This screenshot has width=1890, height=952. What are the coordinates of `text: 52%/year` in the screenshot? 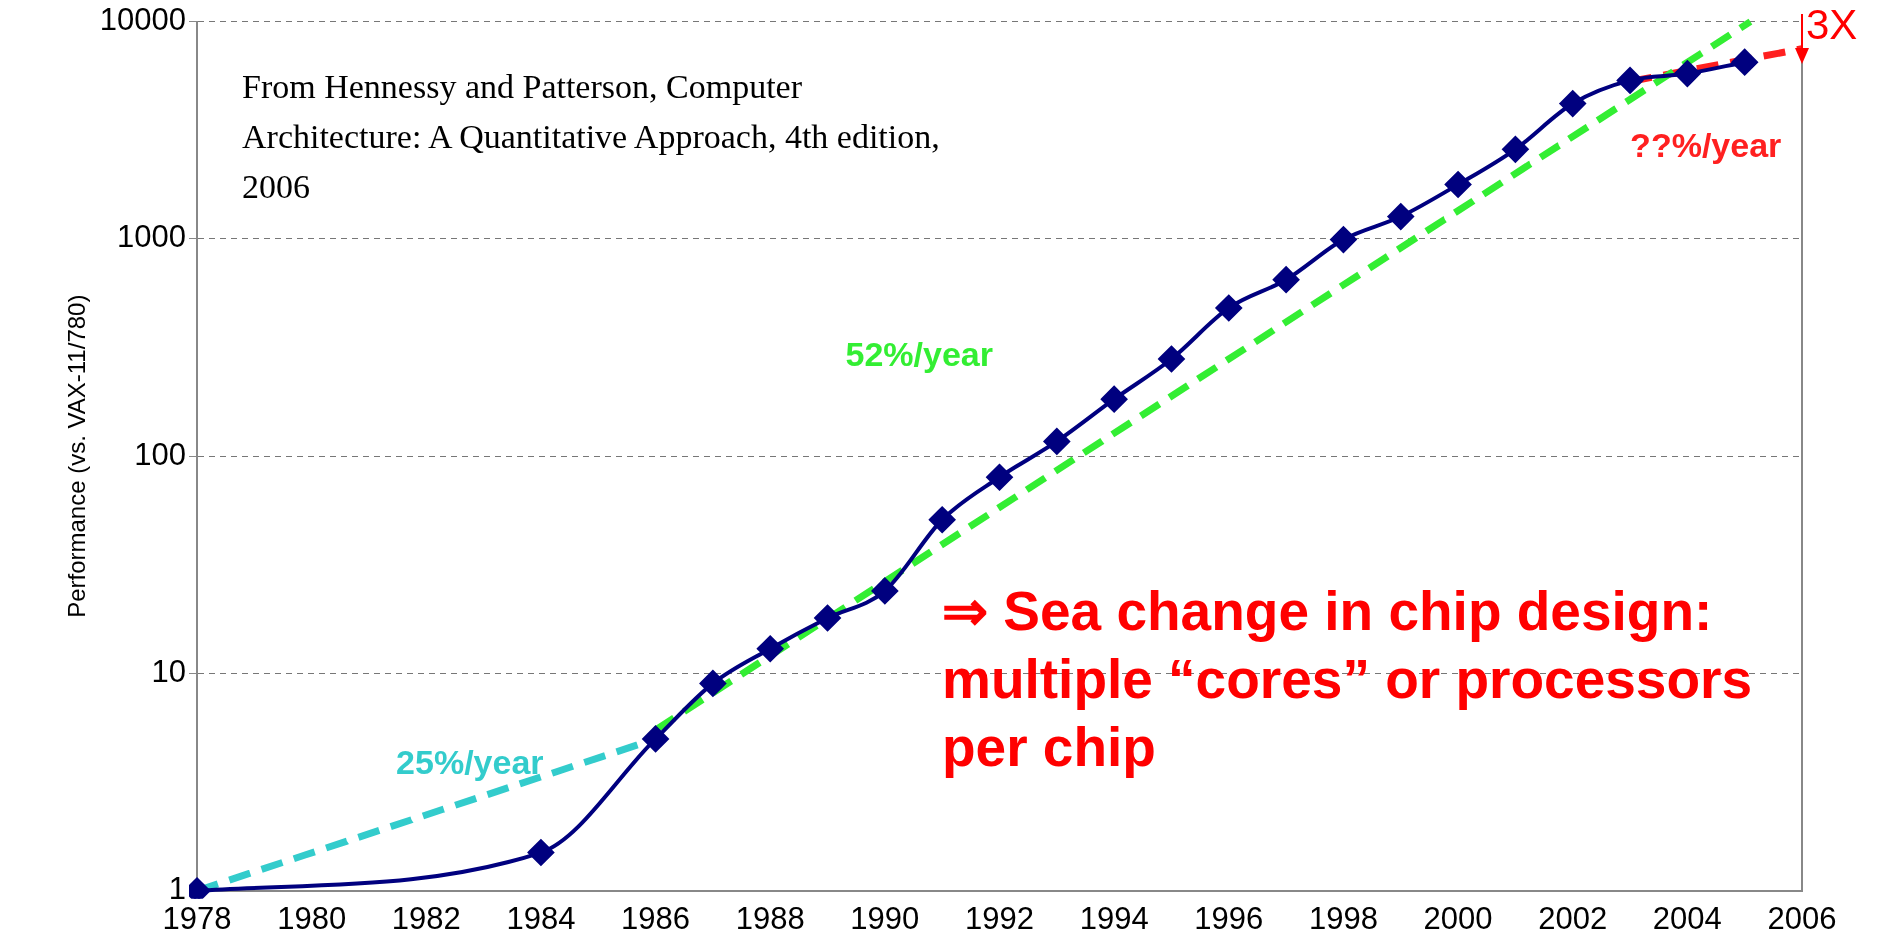 It's located at (919, 353).